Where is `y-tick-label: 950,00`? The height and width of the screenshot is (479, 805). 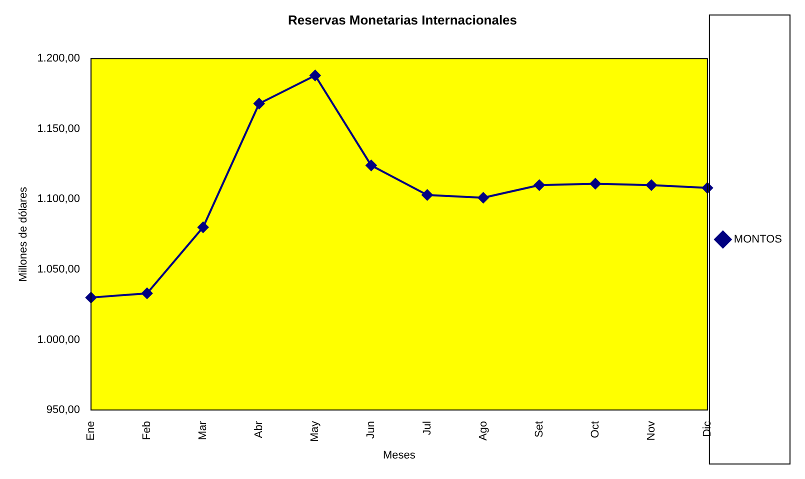
y-tick-label: 950,00 is located at coordinates (63, 410).